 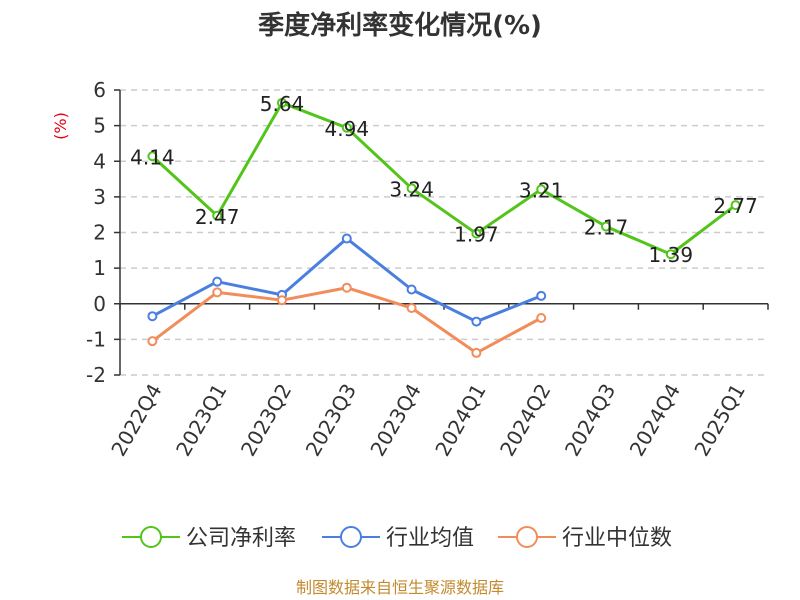 I want to click on data-label: 2.77, so click(x=735, y=206).